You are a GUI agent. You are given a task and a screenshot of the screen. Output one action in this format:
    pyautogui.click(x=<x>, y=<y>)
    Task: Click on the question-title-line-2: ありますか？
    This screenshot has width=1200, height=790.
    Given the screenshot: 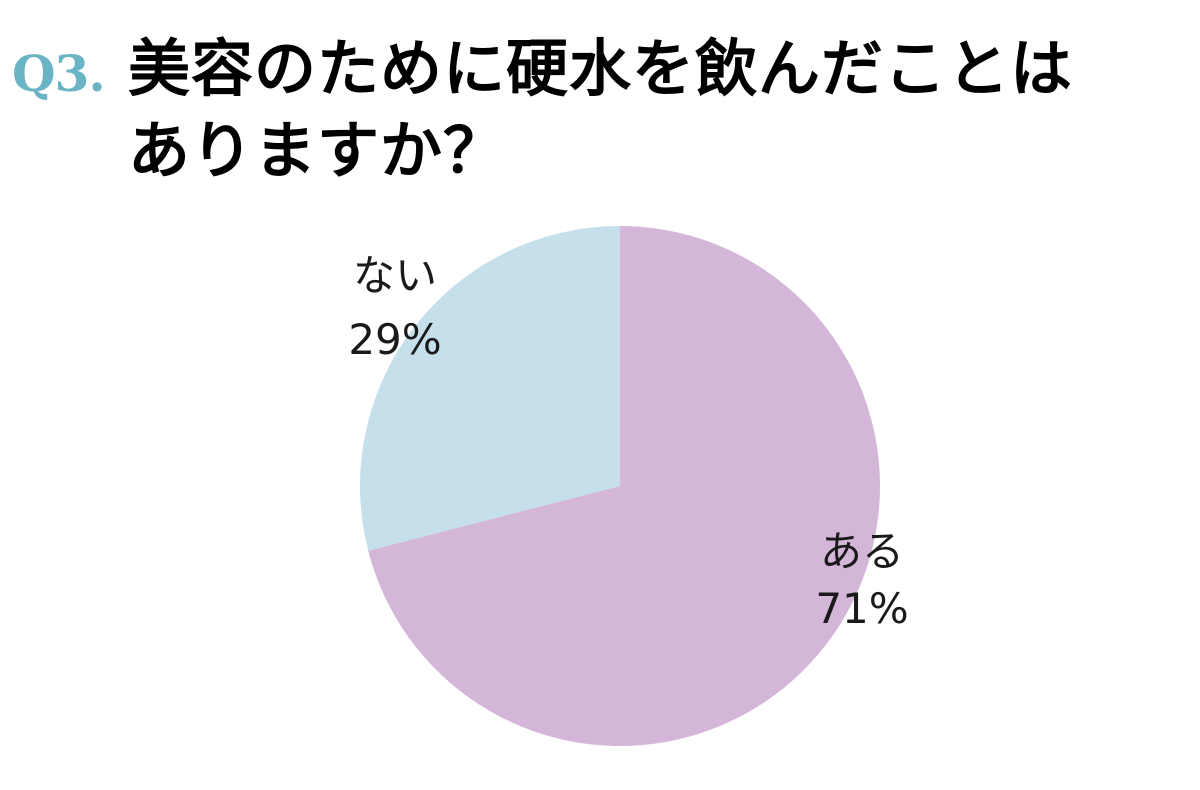 What is the action you would take?
    pyautogui.click(x=317, y=150)
    